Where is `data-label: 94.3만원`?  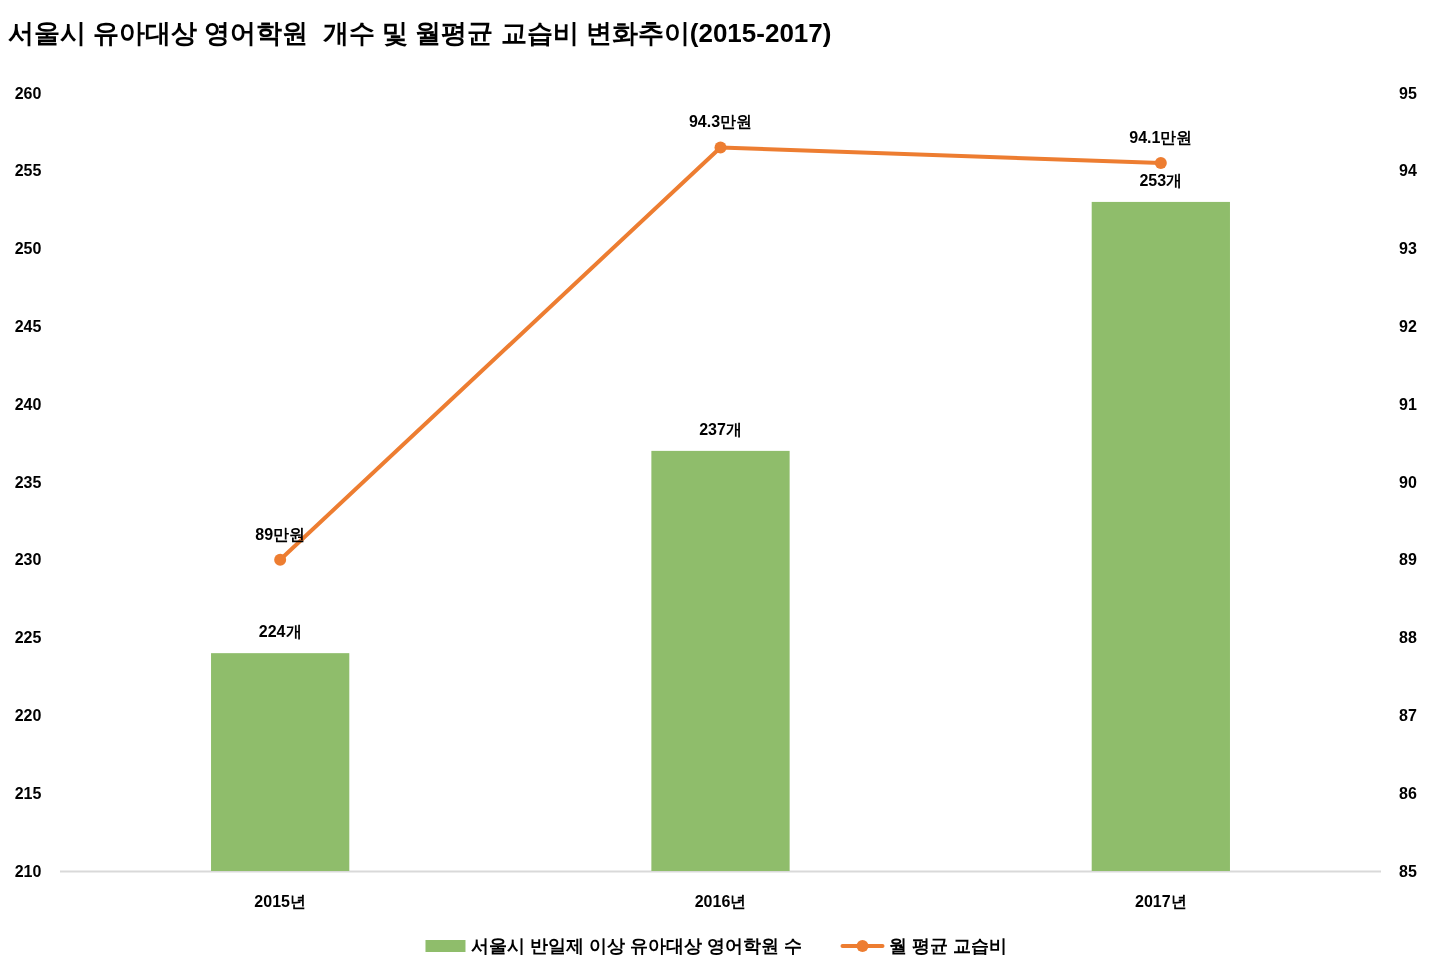 data-label: 94.3만원 is located at coordinates (720, 122).